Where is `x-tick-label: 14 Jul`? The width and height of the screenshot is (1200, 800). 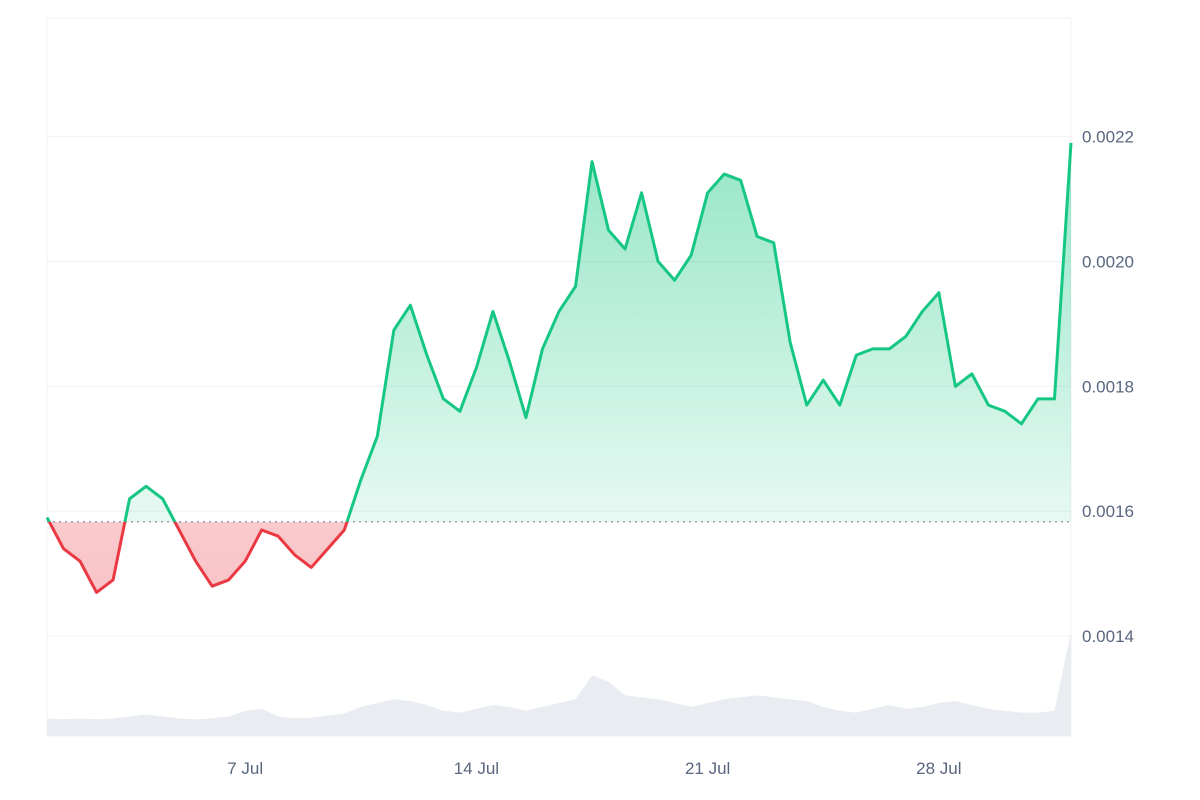
x-tick-label: 14 Jul is located at coordinates (476, 768).